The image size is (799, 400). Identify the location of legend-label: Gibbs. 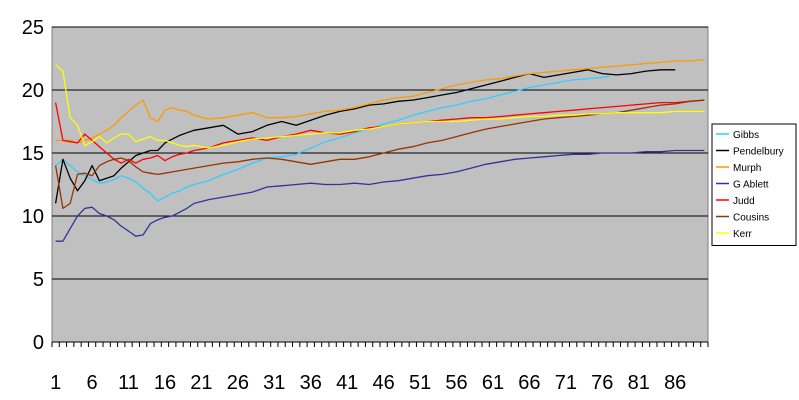
(746, 135).